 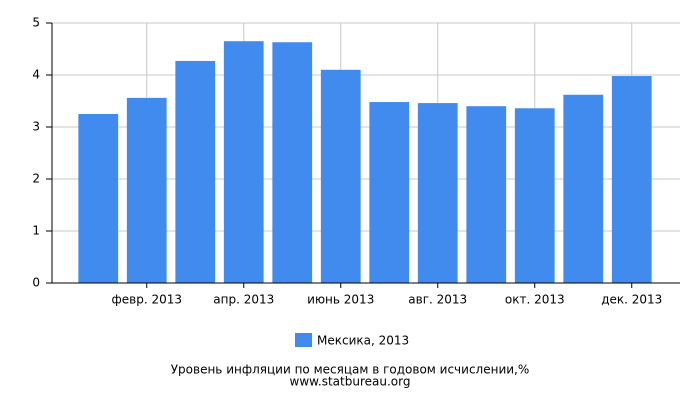 What do you see at coordinates (350, 382) in the screenshot?
I see `source: www.statbureau.org` at bounding box center [350, 382].